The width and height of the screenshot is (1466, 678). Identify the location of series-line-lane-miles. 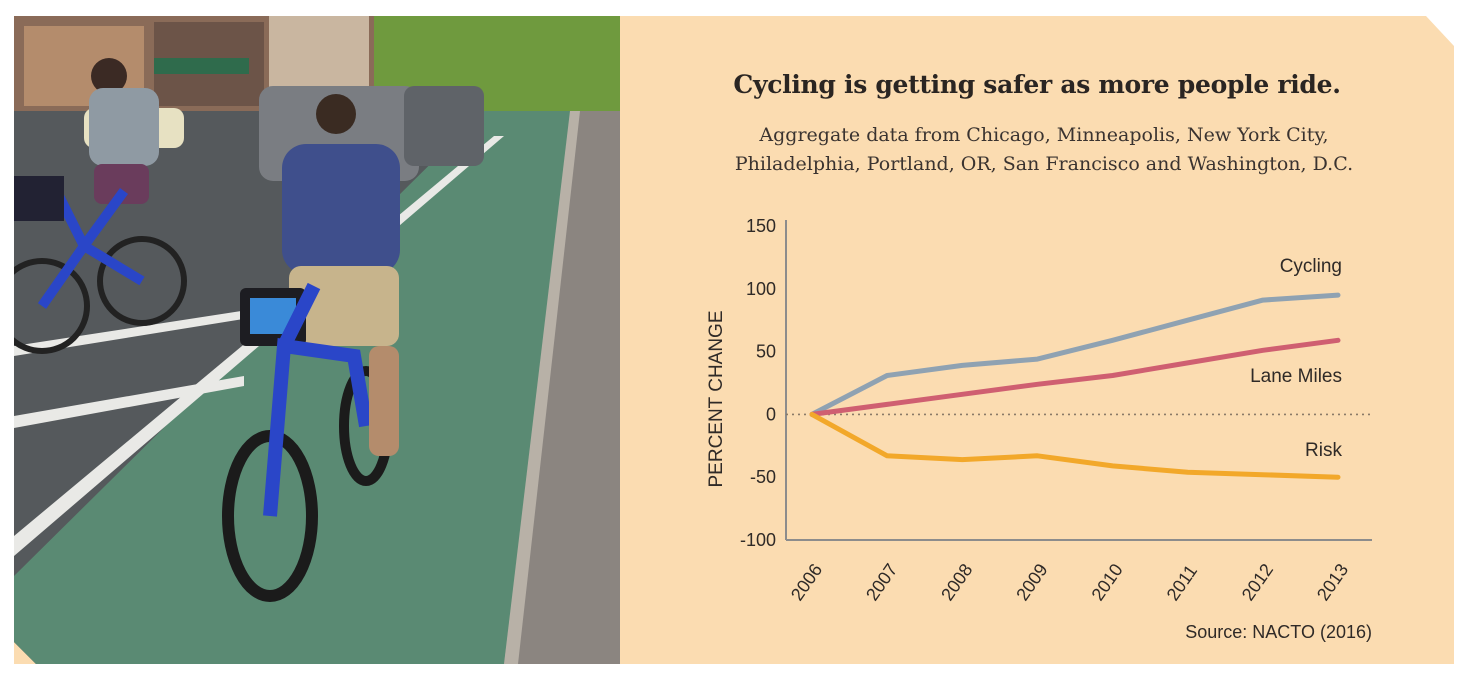
(1075, 377).